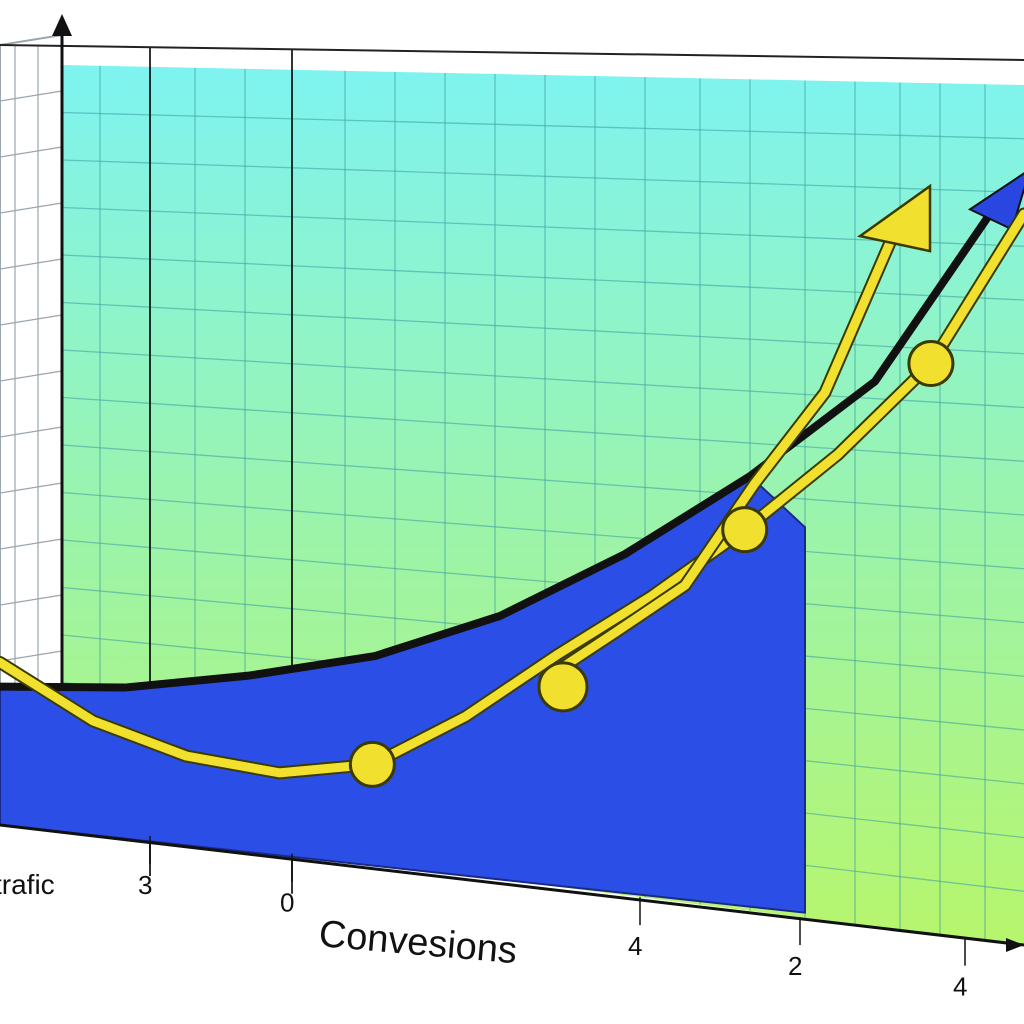  What do you see at coordinates (62, 25) in the screenshot?
I see `y-axis-arrow` at bounding box center [62, 25].